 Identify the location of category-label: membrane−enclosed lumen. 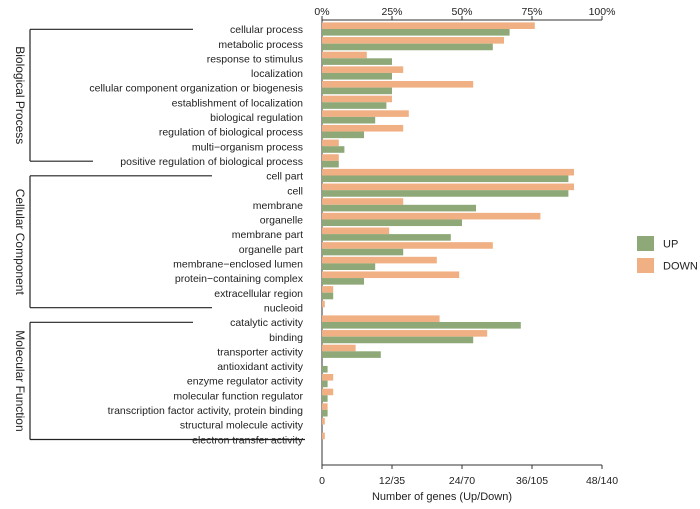
(238, 265).